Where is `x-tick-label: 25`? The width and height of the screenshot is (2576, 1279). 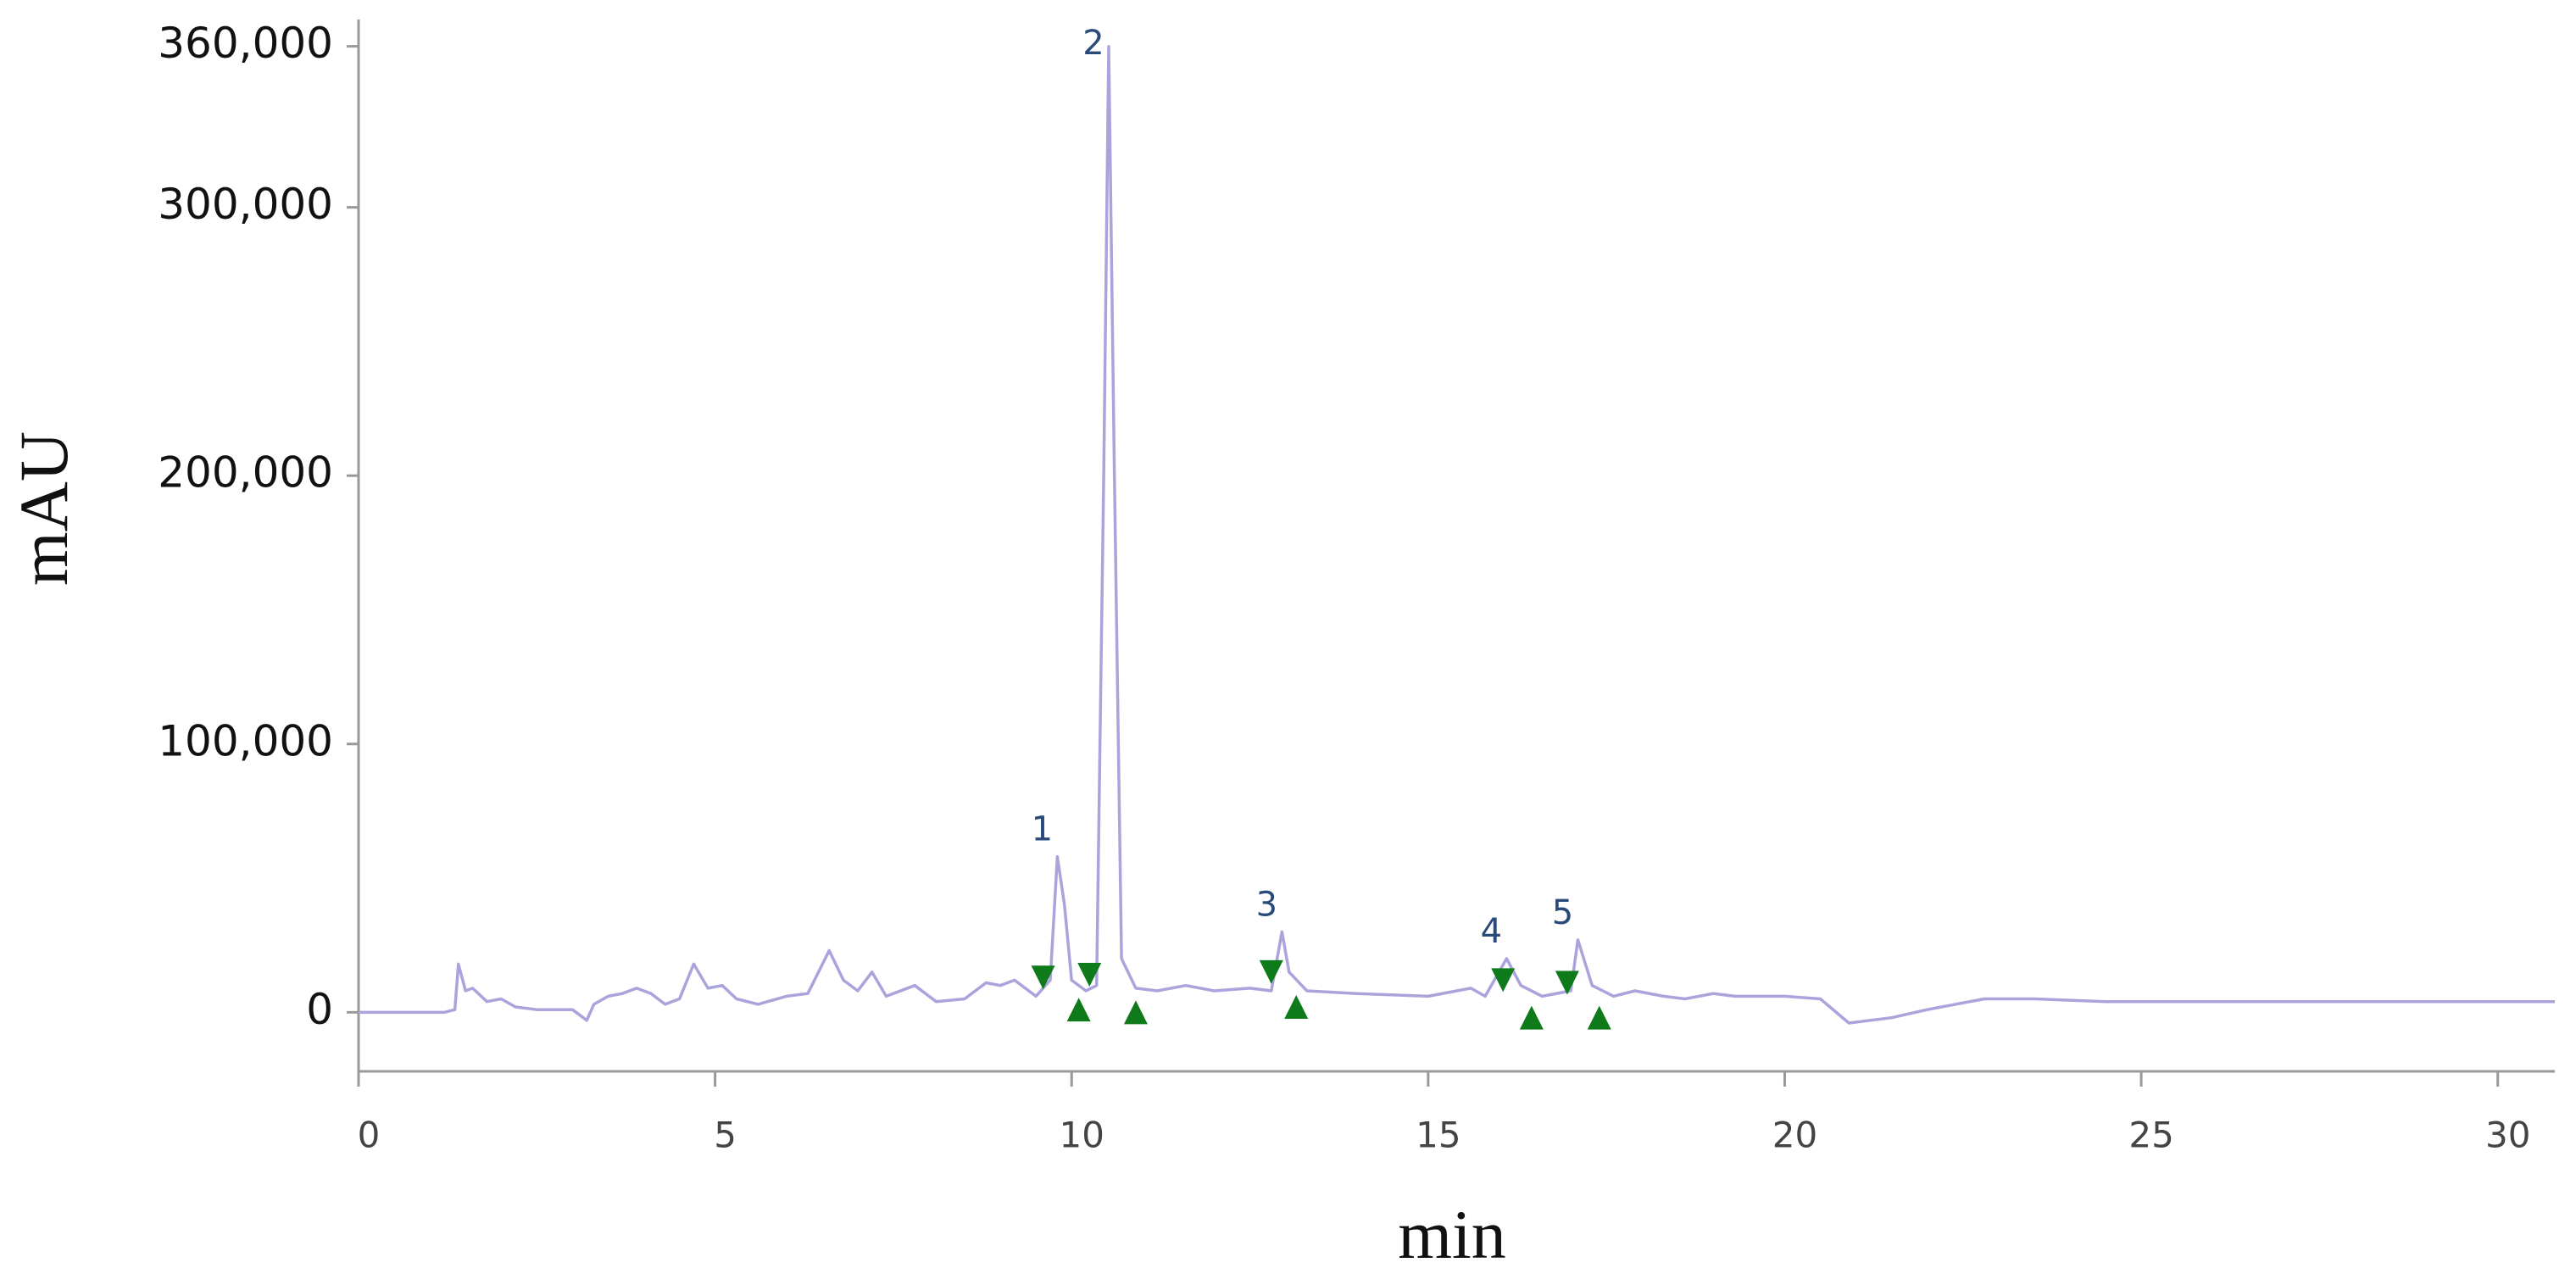
x-tick-label: 25 is located at coordinates (2150, 1136).